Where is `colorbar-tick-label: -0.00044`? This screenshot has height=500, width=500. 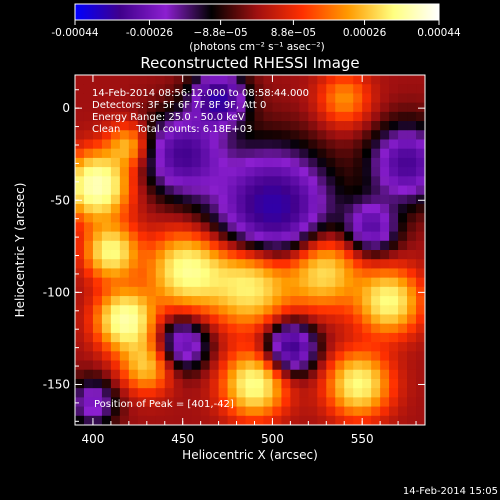 colorbar-tick-label: -0.00044 is located at coordinates (75, 33).